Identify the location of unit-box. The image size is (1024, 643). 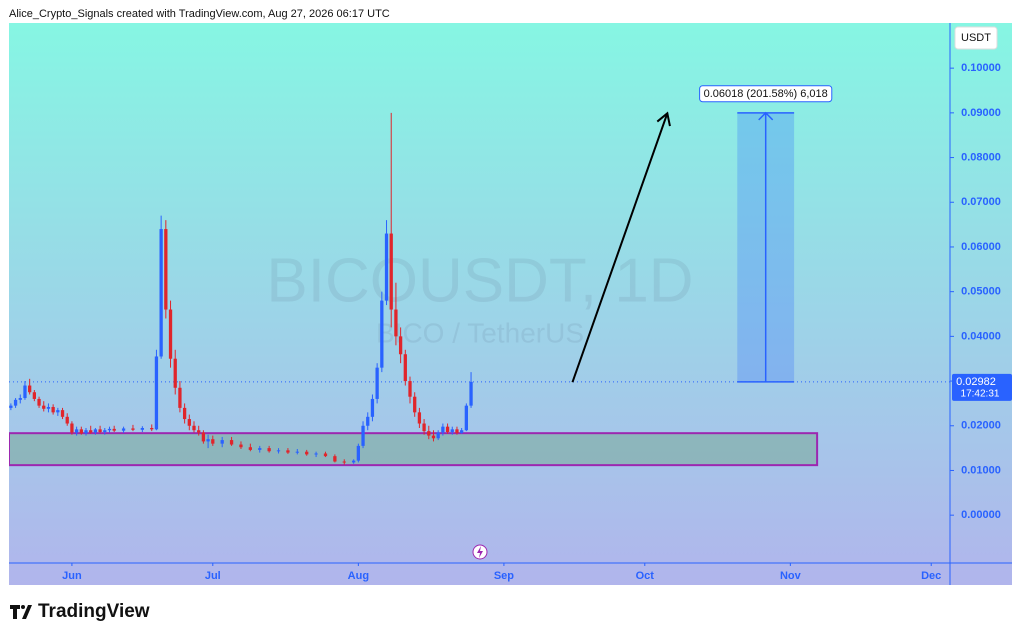
(976, 38).